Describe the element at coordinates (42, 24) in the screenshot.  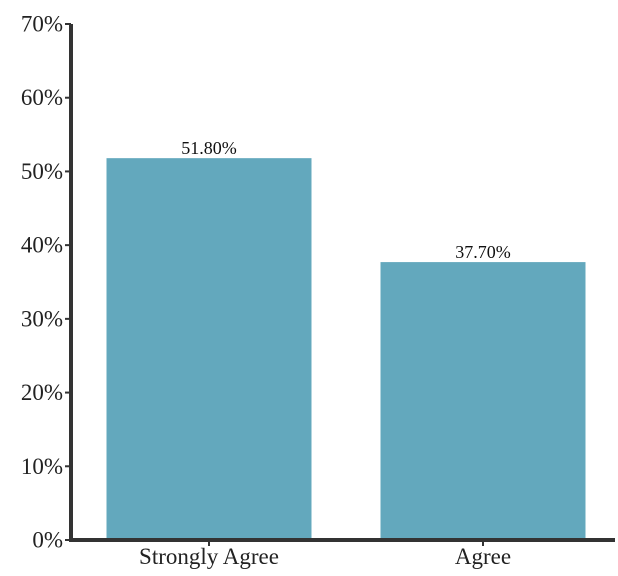
I see `y-tick-label: 70%` at that location.